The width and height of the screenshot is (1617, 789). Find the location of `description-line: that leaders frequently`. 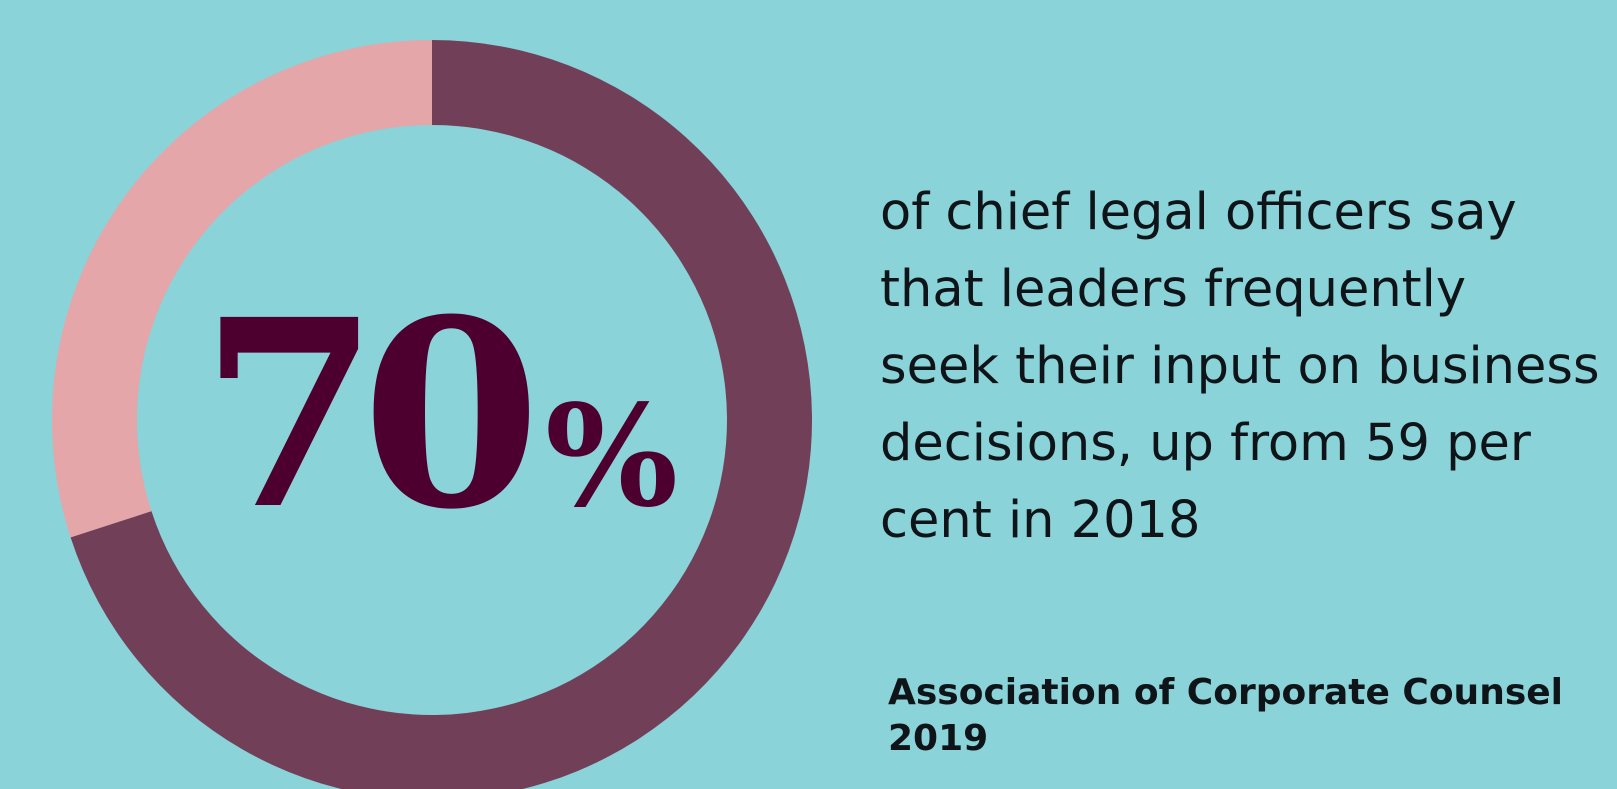

description-line: that leaders frequently is located at coordinates (1173, 289).